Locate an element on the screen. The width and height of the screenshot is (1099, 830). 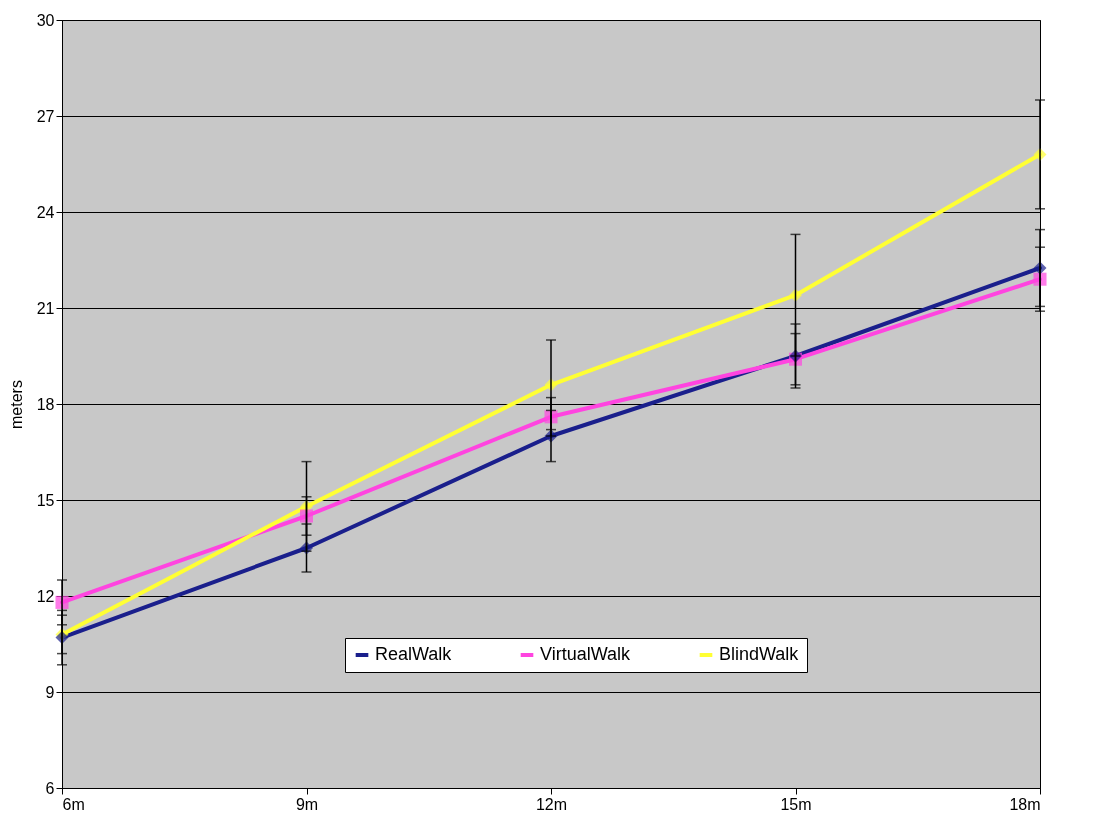
y-axis-title: meters is located at coordinates (16, 404).